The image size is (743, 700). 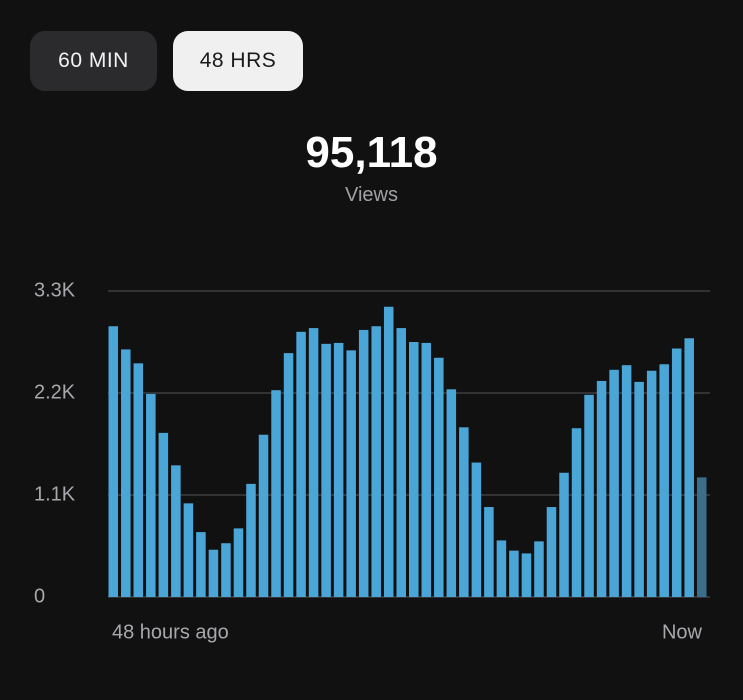 I want to click on total-views: 95,118, so click(x=371, y=152).